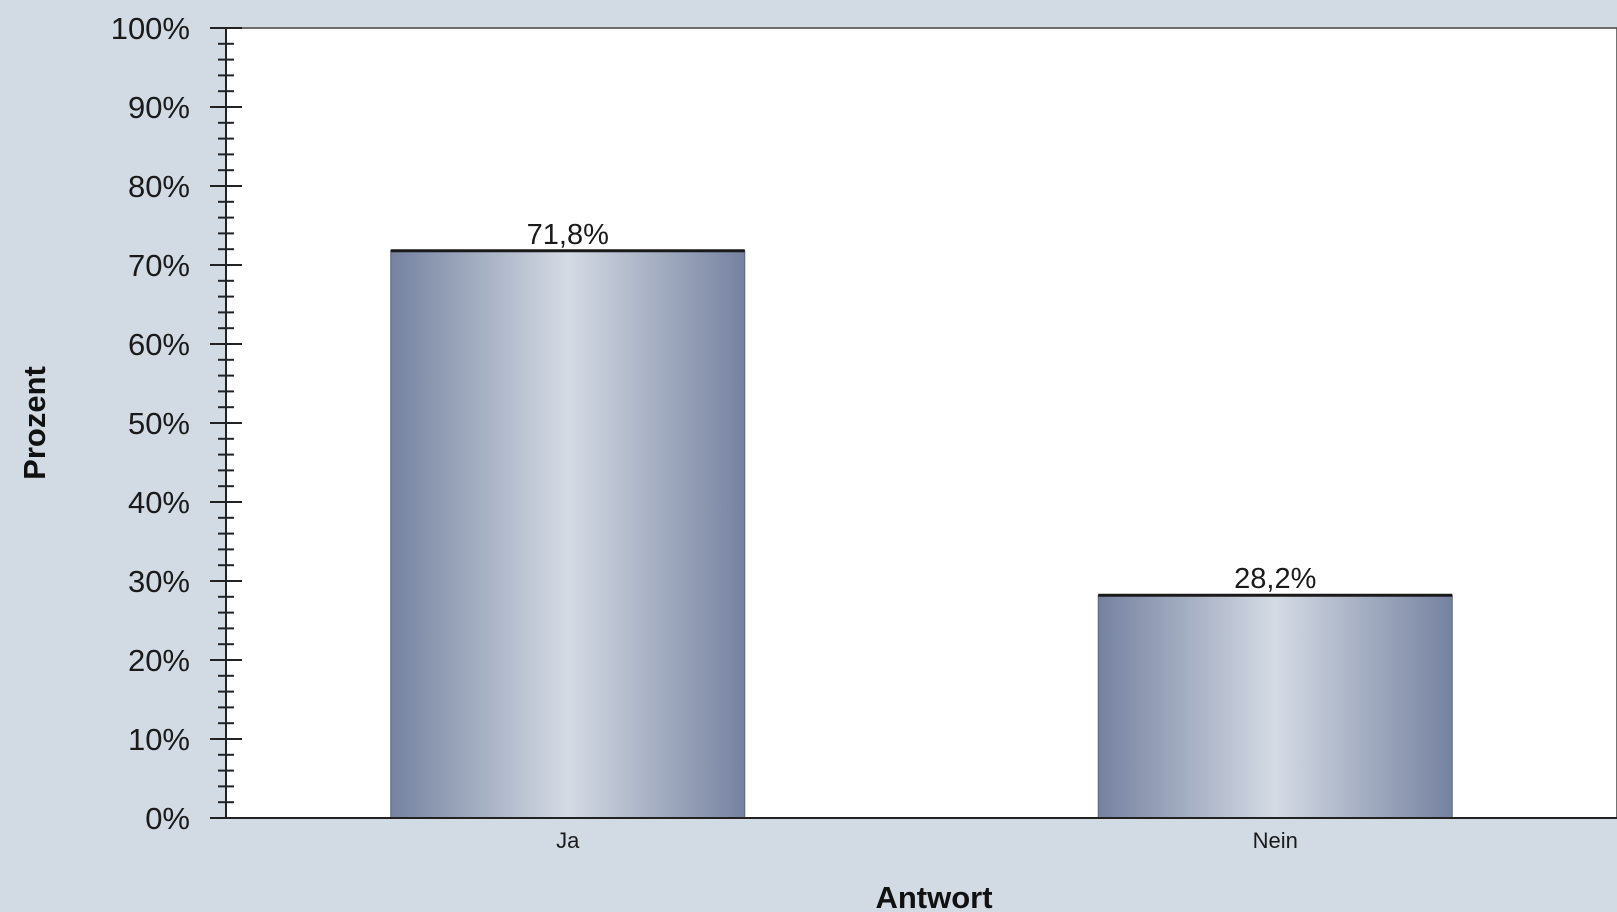 This screenshot has width=1617, height=912. What do you see at coordinates (159, 502) in the screenshot?
I see `y-tick-label: 40%` at bounding box center [159, 502].